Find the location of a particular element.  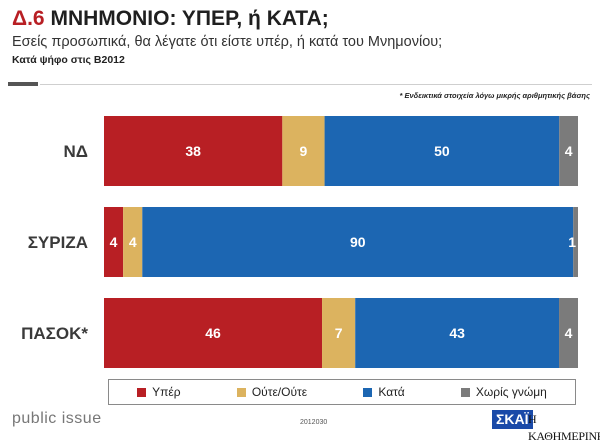

legend-label: Ούτε/Ούτε is located at coordinates (279, 392).